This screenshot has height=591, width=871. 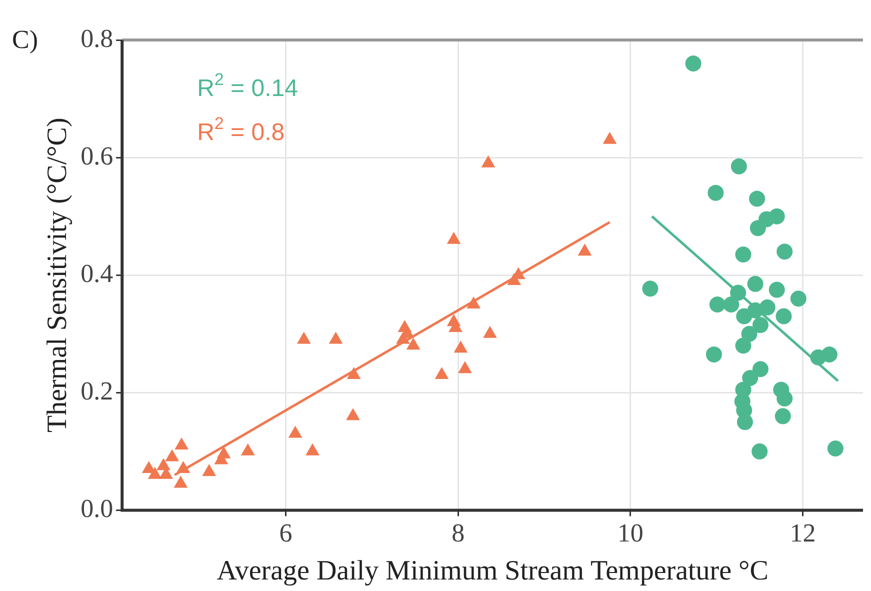 What do you see at coordinates (97, 273) in the screenshot?
I see `y-tick-label: 0.4` at bounding box center [97, 273].